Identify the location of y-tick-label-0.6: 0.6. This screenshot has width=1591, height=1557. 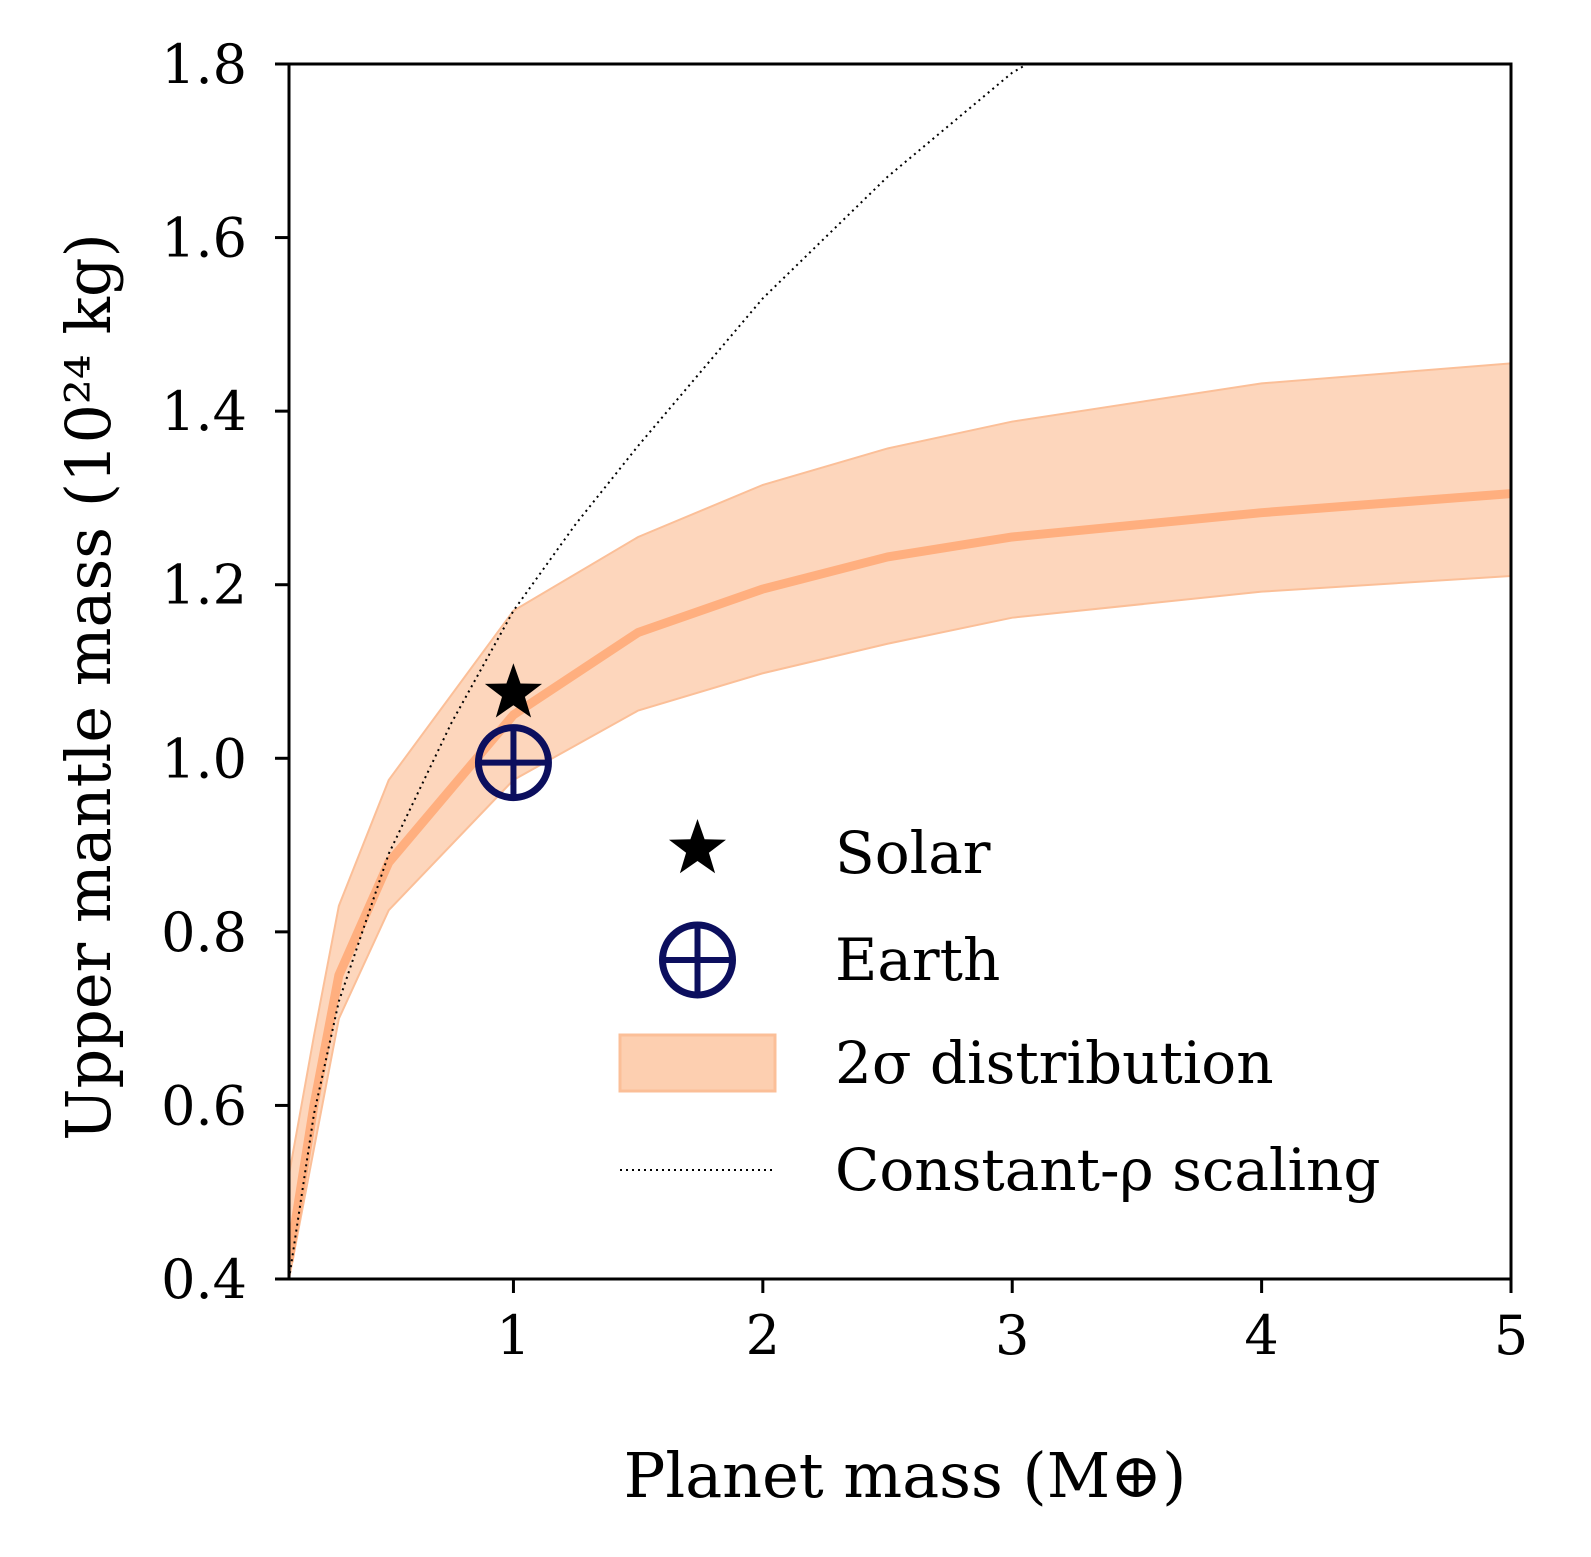
(204, 1105).